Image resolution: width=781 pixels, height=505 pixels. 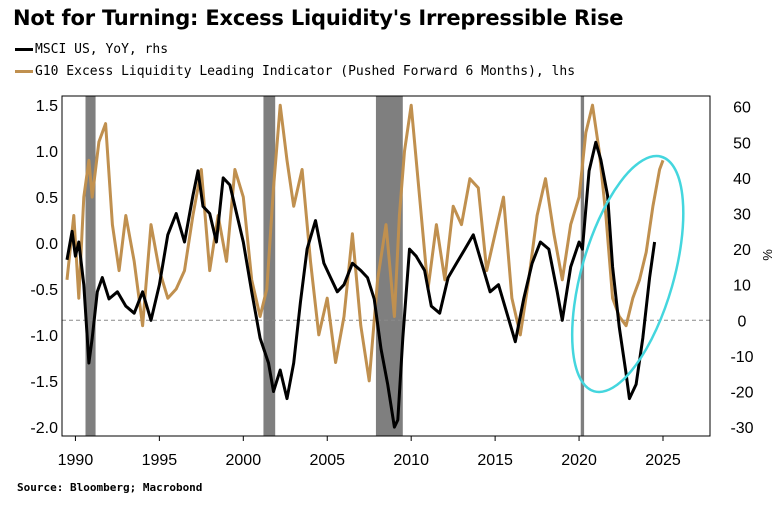 I want to click on legend-label-msci: MSCI US, YoY, rhs, so click(x=102, y=49).